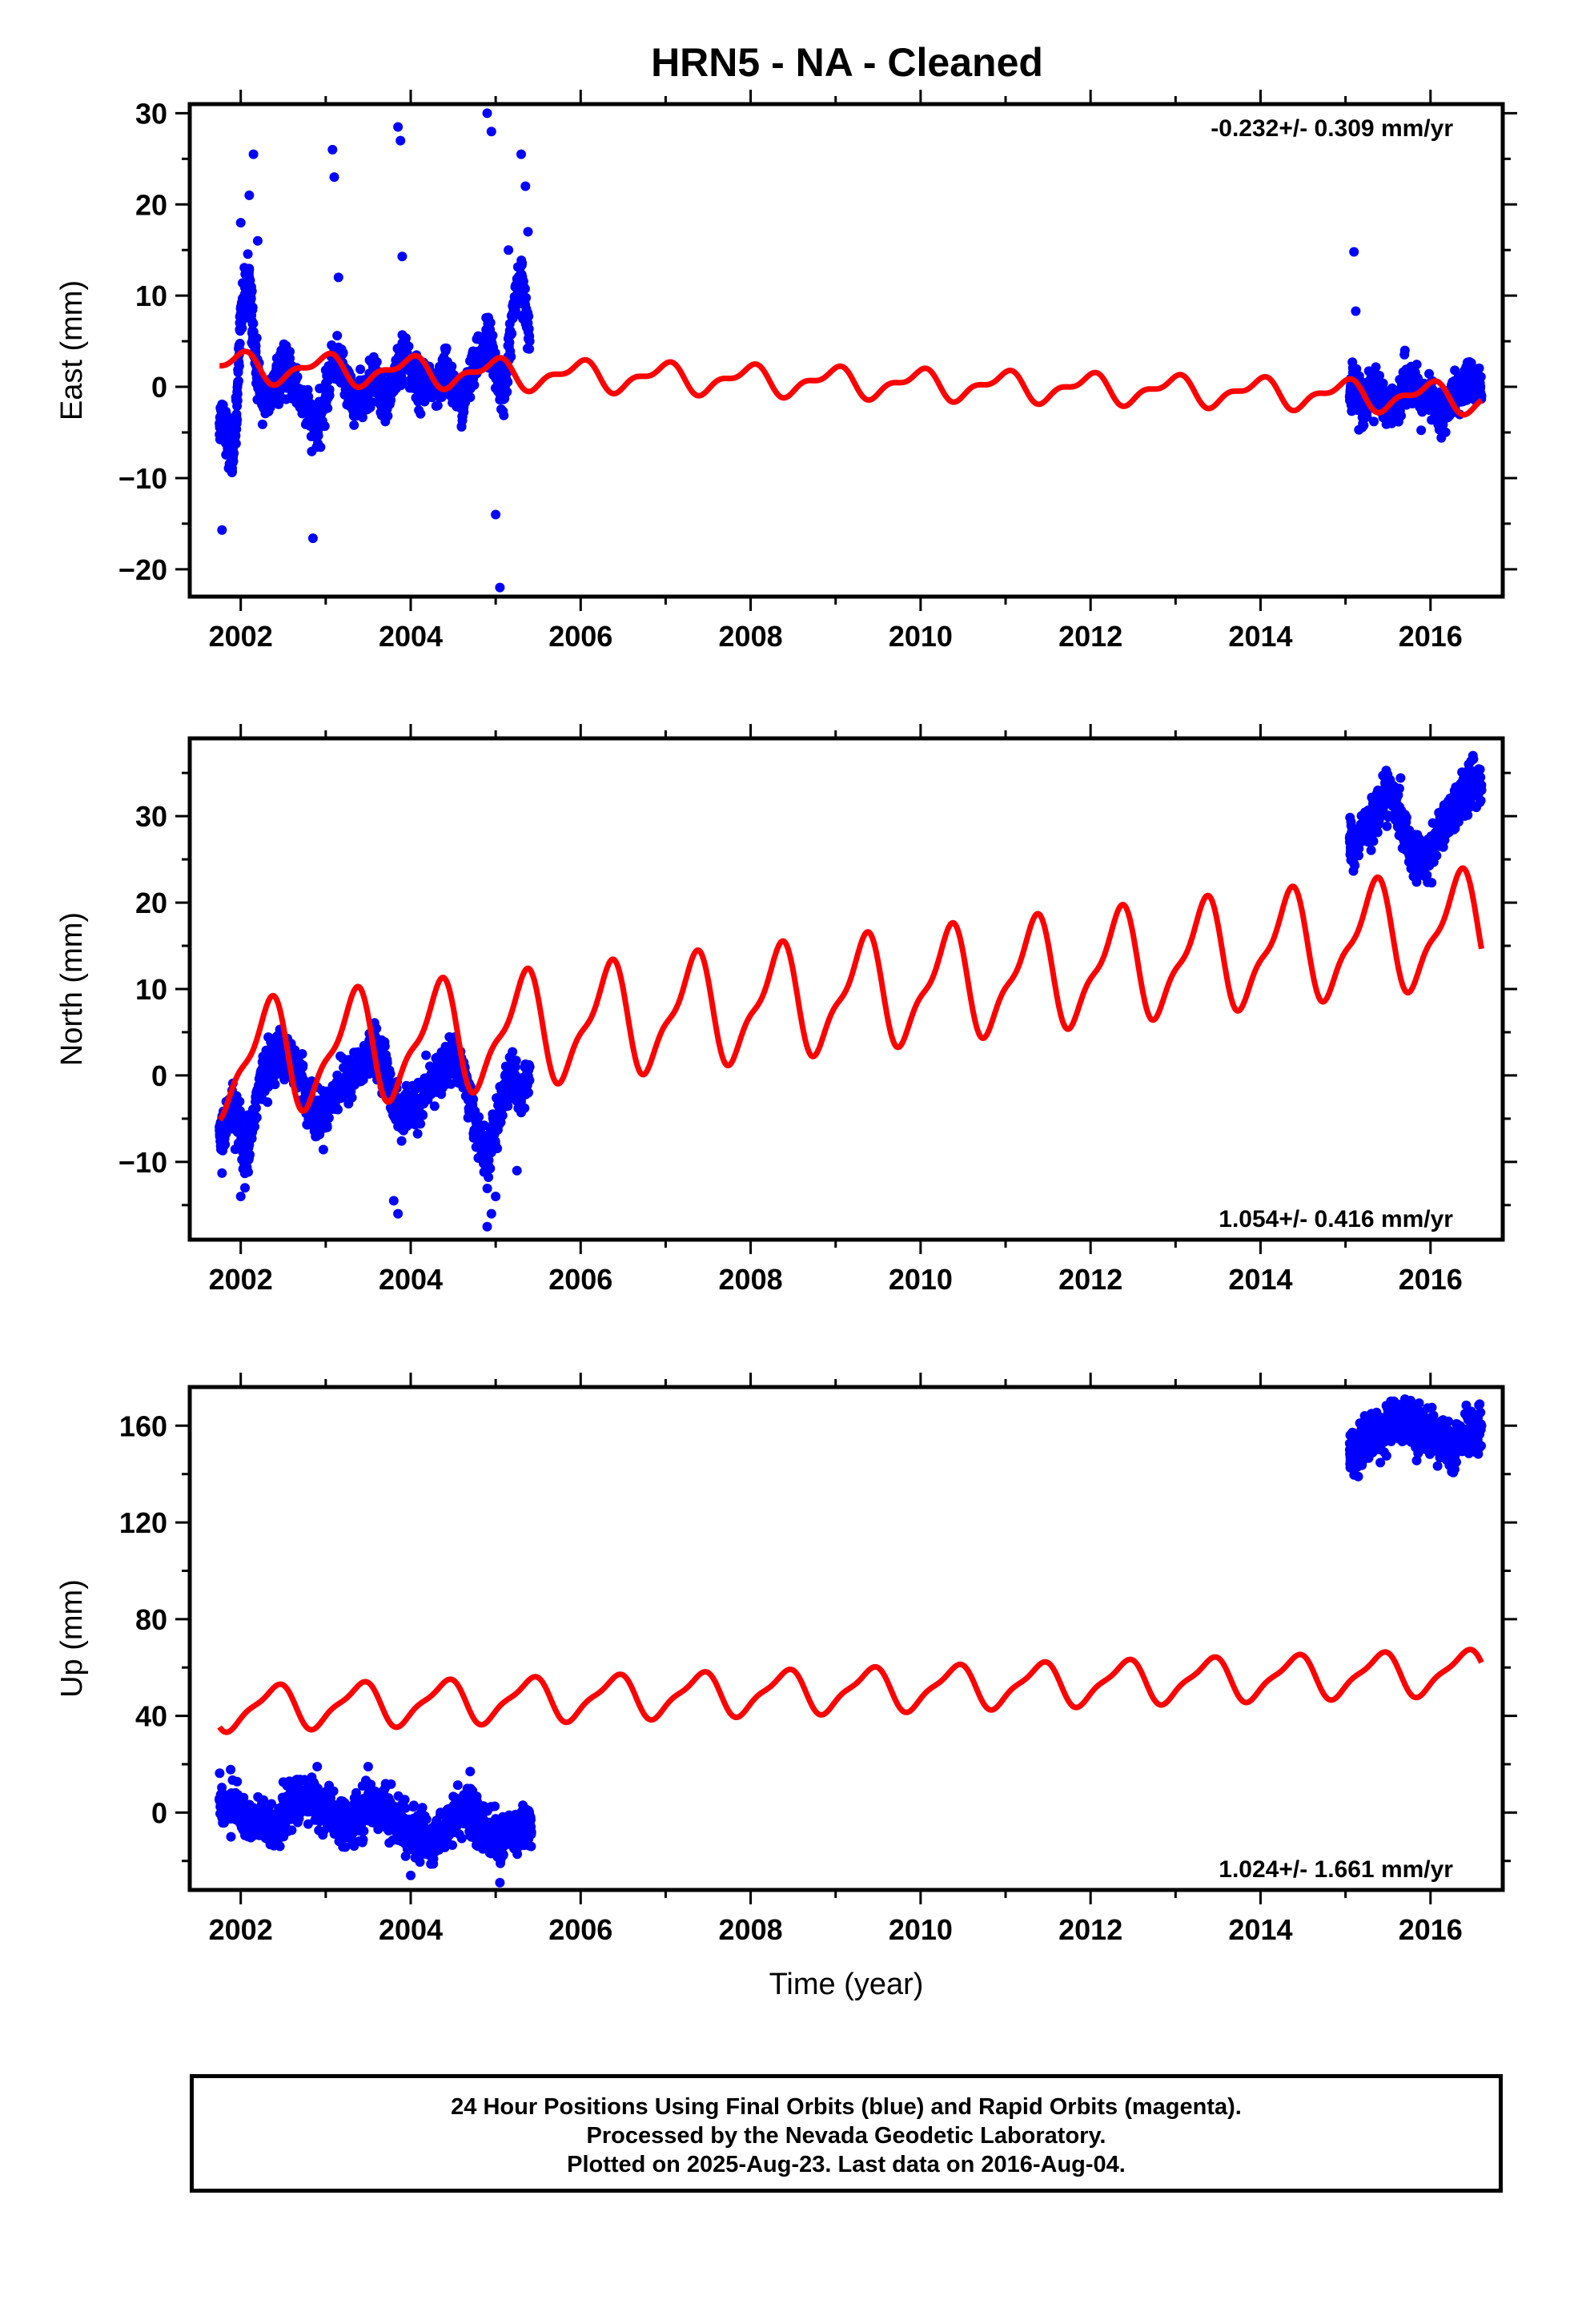 The image size is (1582, 2324). What do you see at coordinates (151, 989) in the screenshot?
I see `y-tick-label: 10` at bounding box center [151, 989].